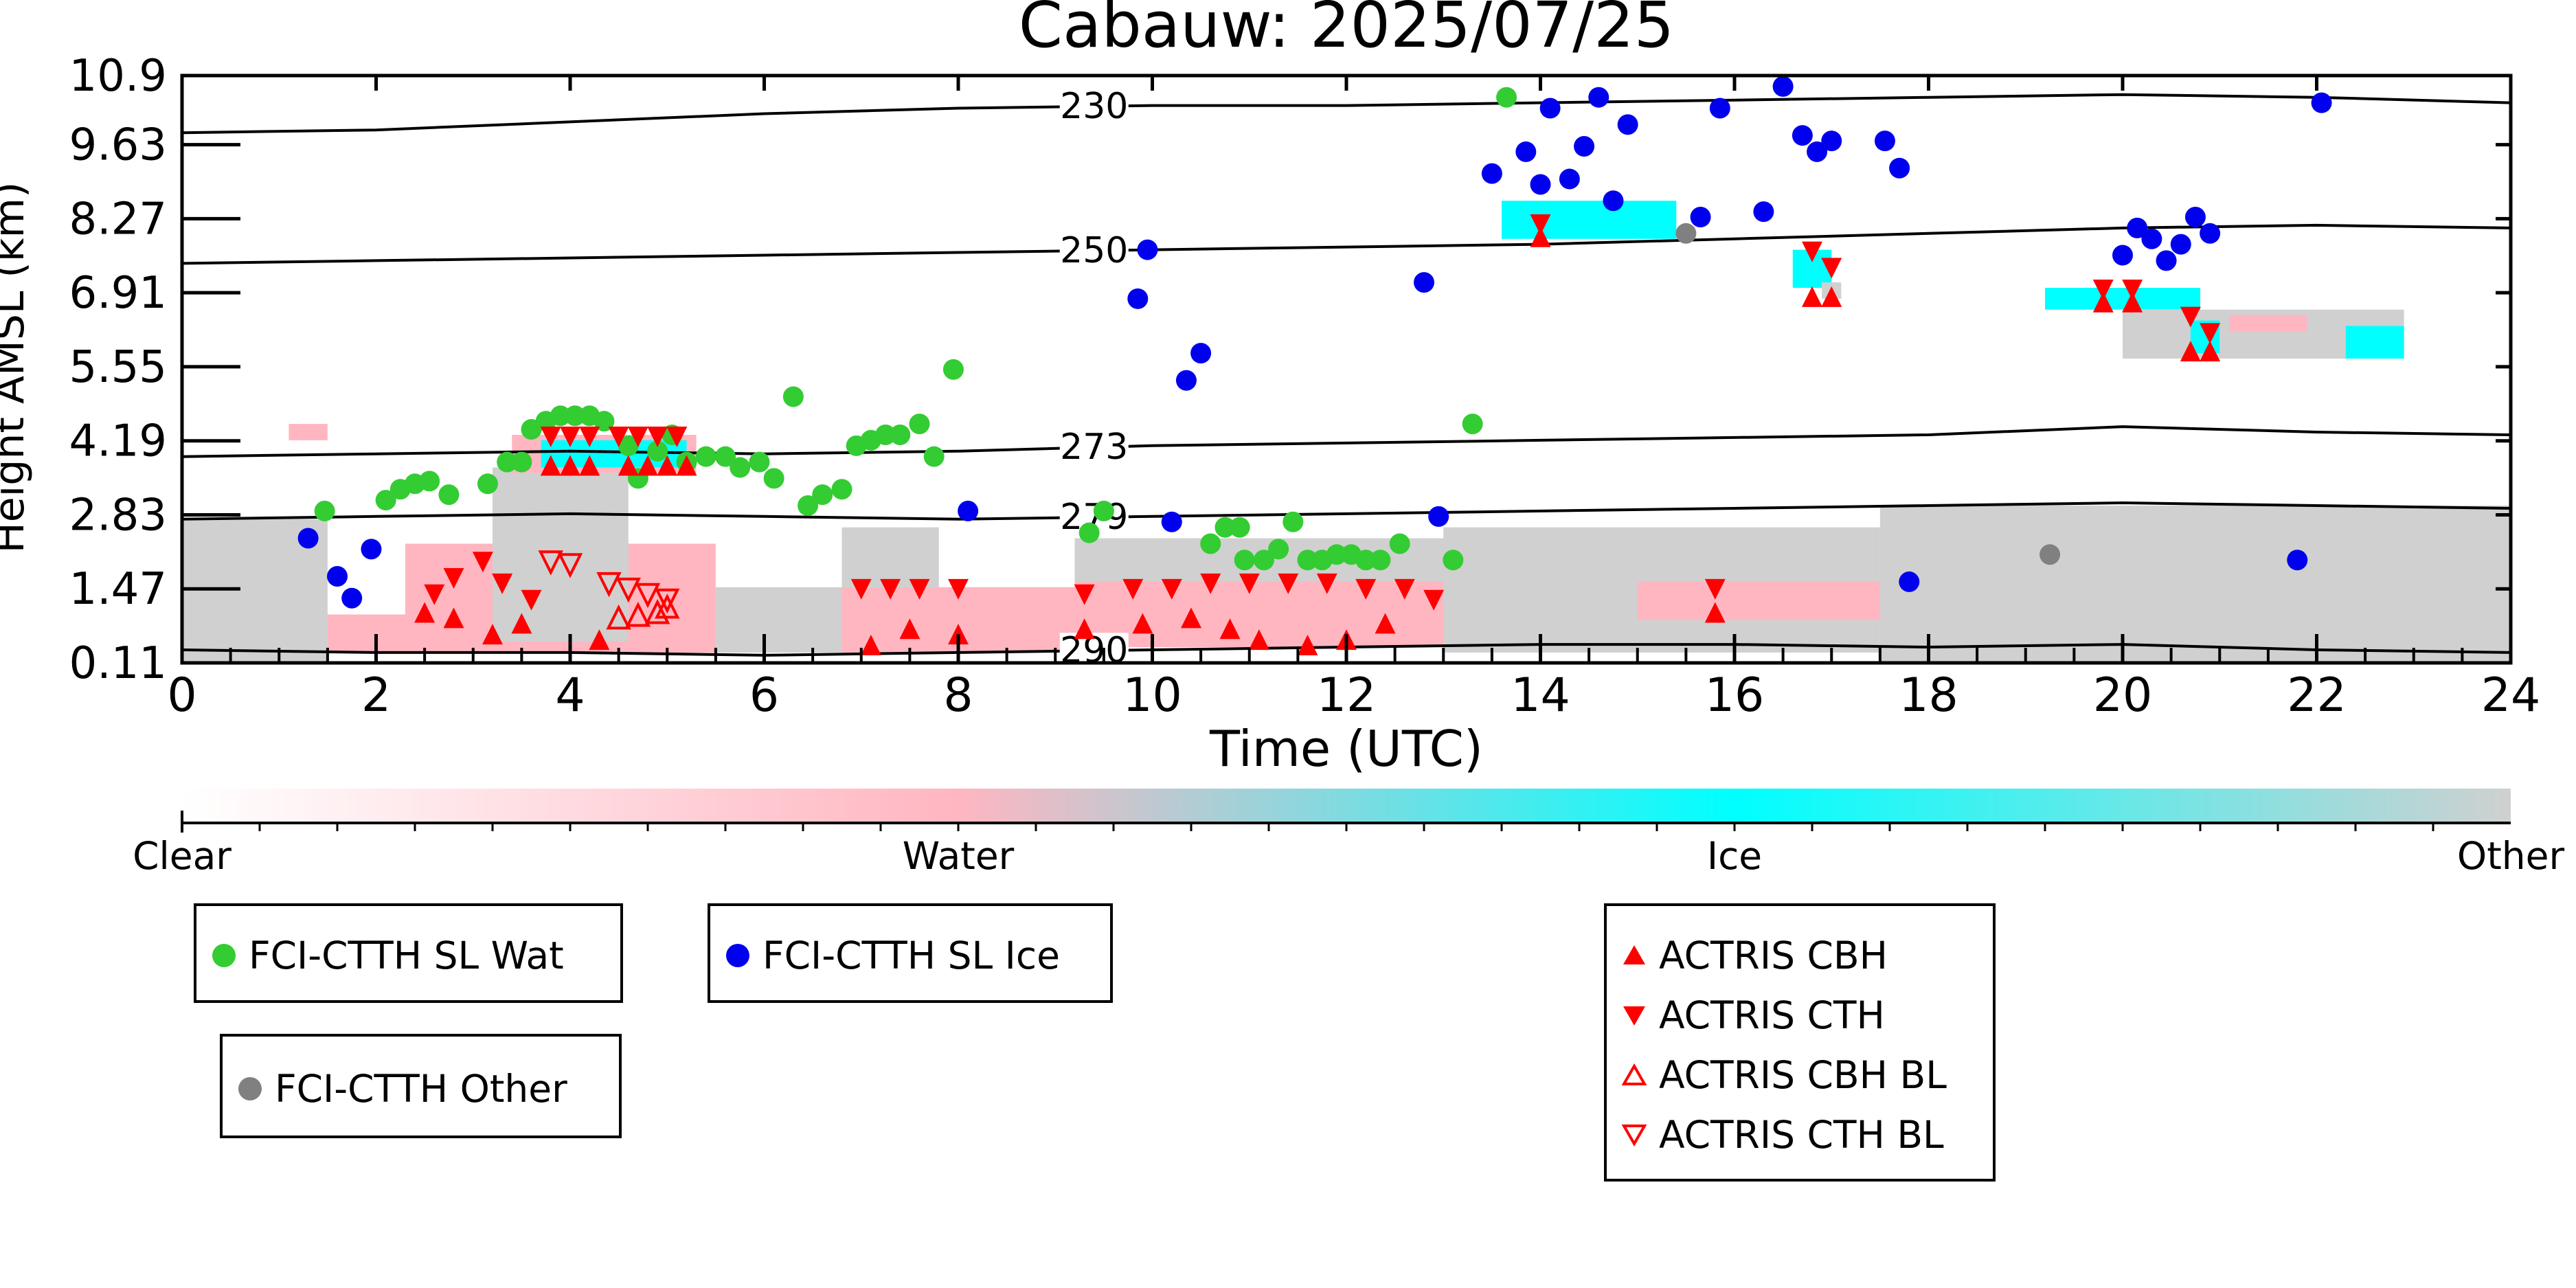 The image size is (2576, 1288). I want to click on x-tick-label: 4, so click(570, 695).